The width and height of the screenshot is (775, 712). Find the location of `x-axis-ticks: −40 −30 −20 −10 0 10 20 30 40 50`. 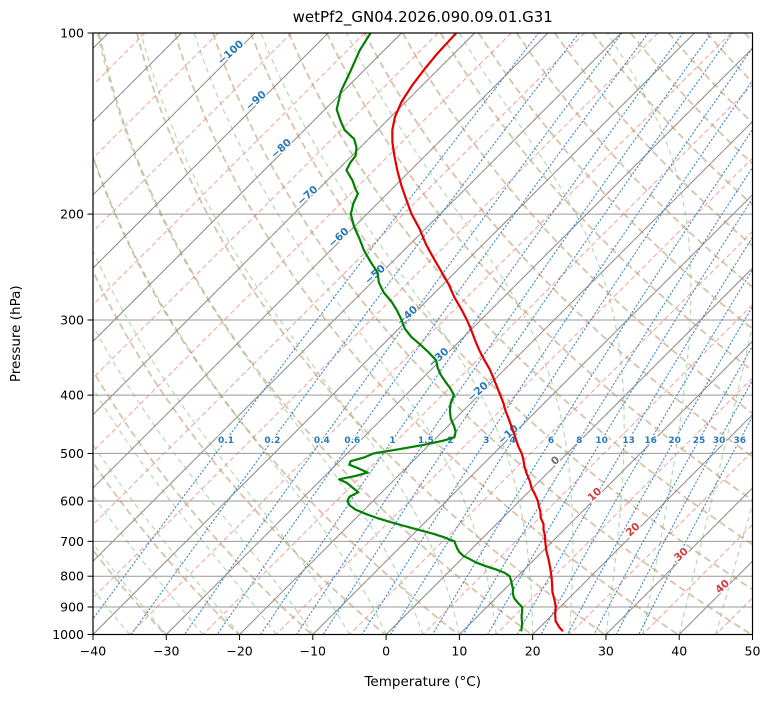

x-axis-ticks: −40 −30 −20 −10 0 10 20 30 40 50 is located at coordinates (420, 647).